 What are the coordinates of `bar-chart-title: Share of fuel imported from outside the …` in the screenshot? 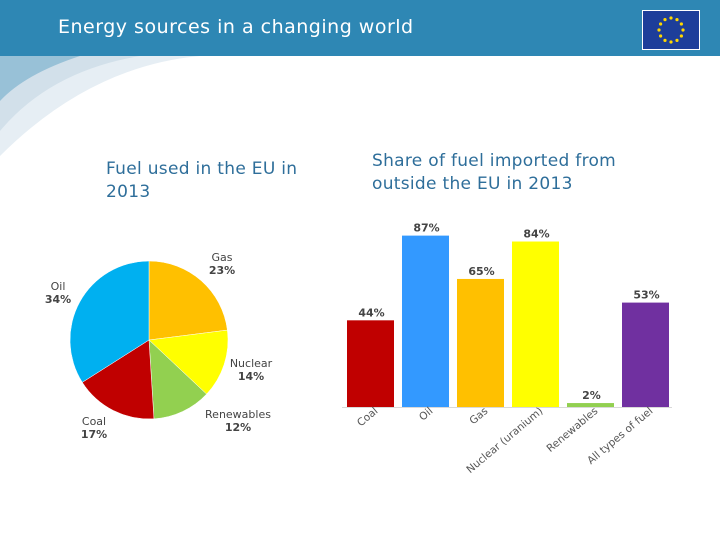 It's located at (494, 172).